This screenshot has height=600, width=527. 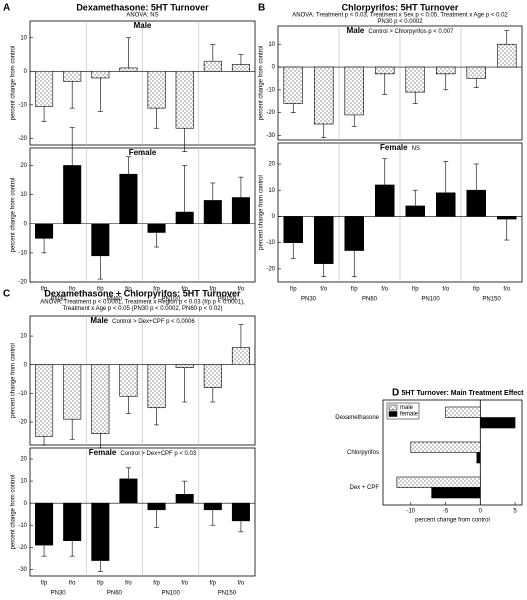 I want to click on y-tick-label: Chlorpyrifos, so click(x=363, y=453).